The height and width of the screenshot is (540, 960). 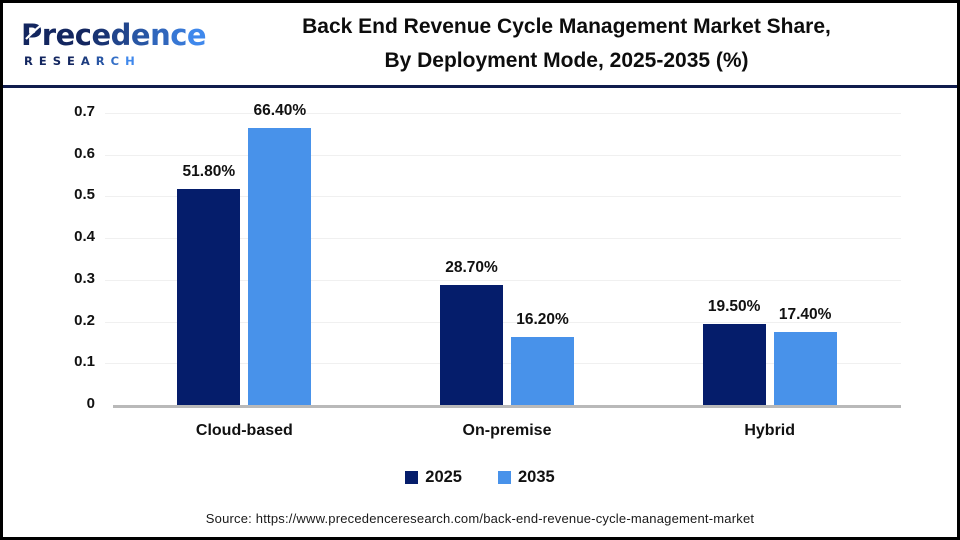 I want to click on bar-2025-hybrid: 19.50%, so click(x=734, y=351).